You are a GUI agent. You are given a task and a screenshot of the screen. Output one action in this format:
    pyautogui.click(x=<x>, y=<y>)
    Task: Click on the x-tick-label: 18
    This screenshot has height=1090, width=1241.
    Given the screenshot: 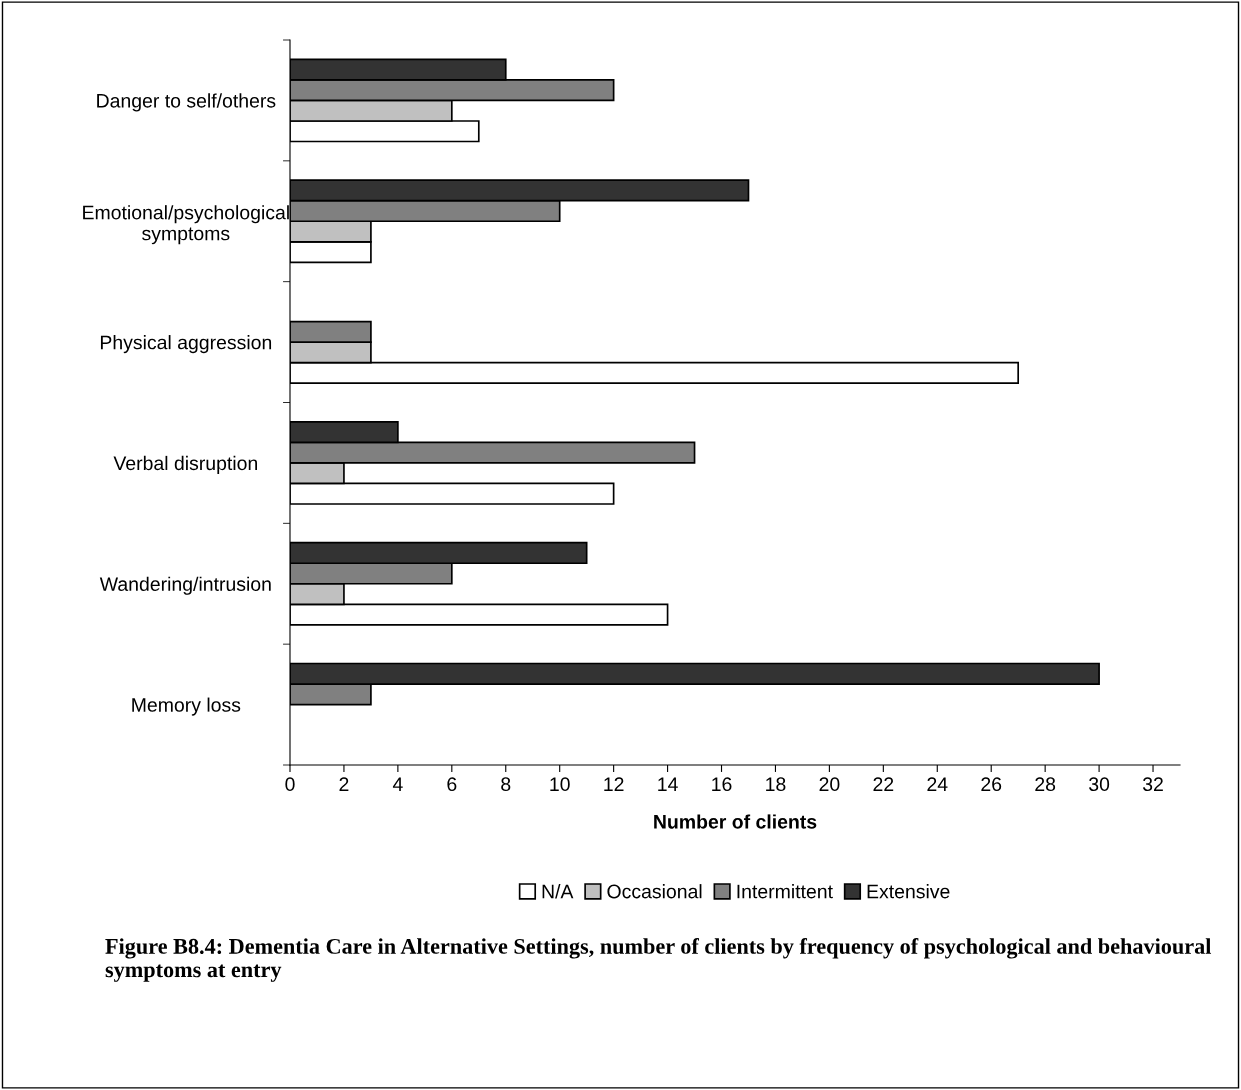 What is the action you would take?
    pyautogui.click(x=776, y=784)
    